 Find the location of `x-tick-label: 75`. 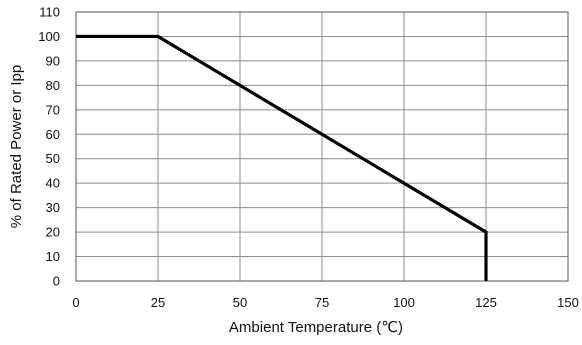

x-tick-label: 75 is located at coordinates (322, 302).